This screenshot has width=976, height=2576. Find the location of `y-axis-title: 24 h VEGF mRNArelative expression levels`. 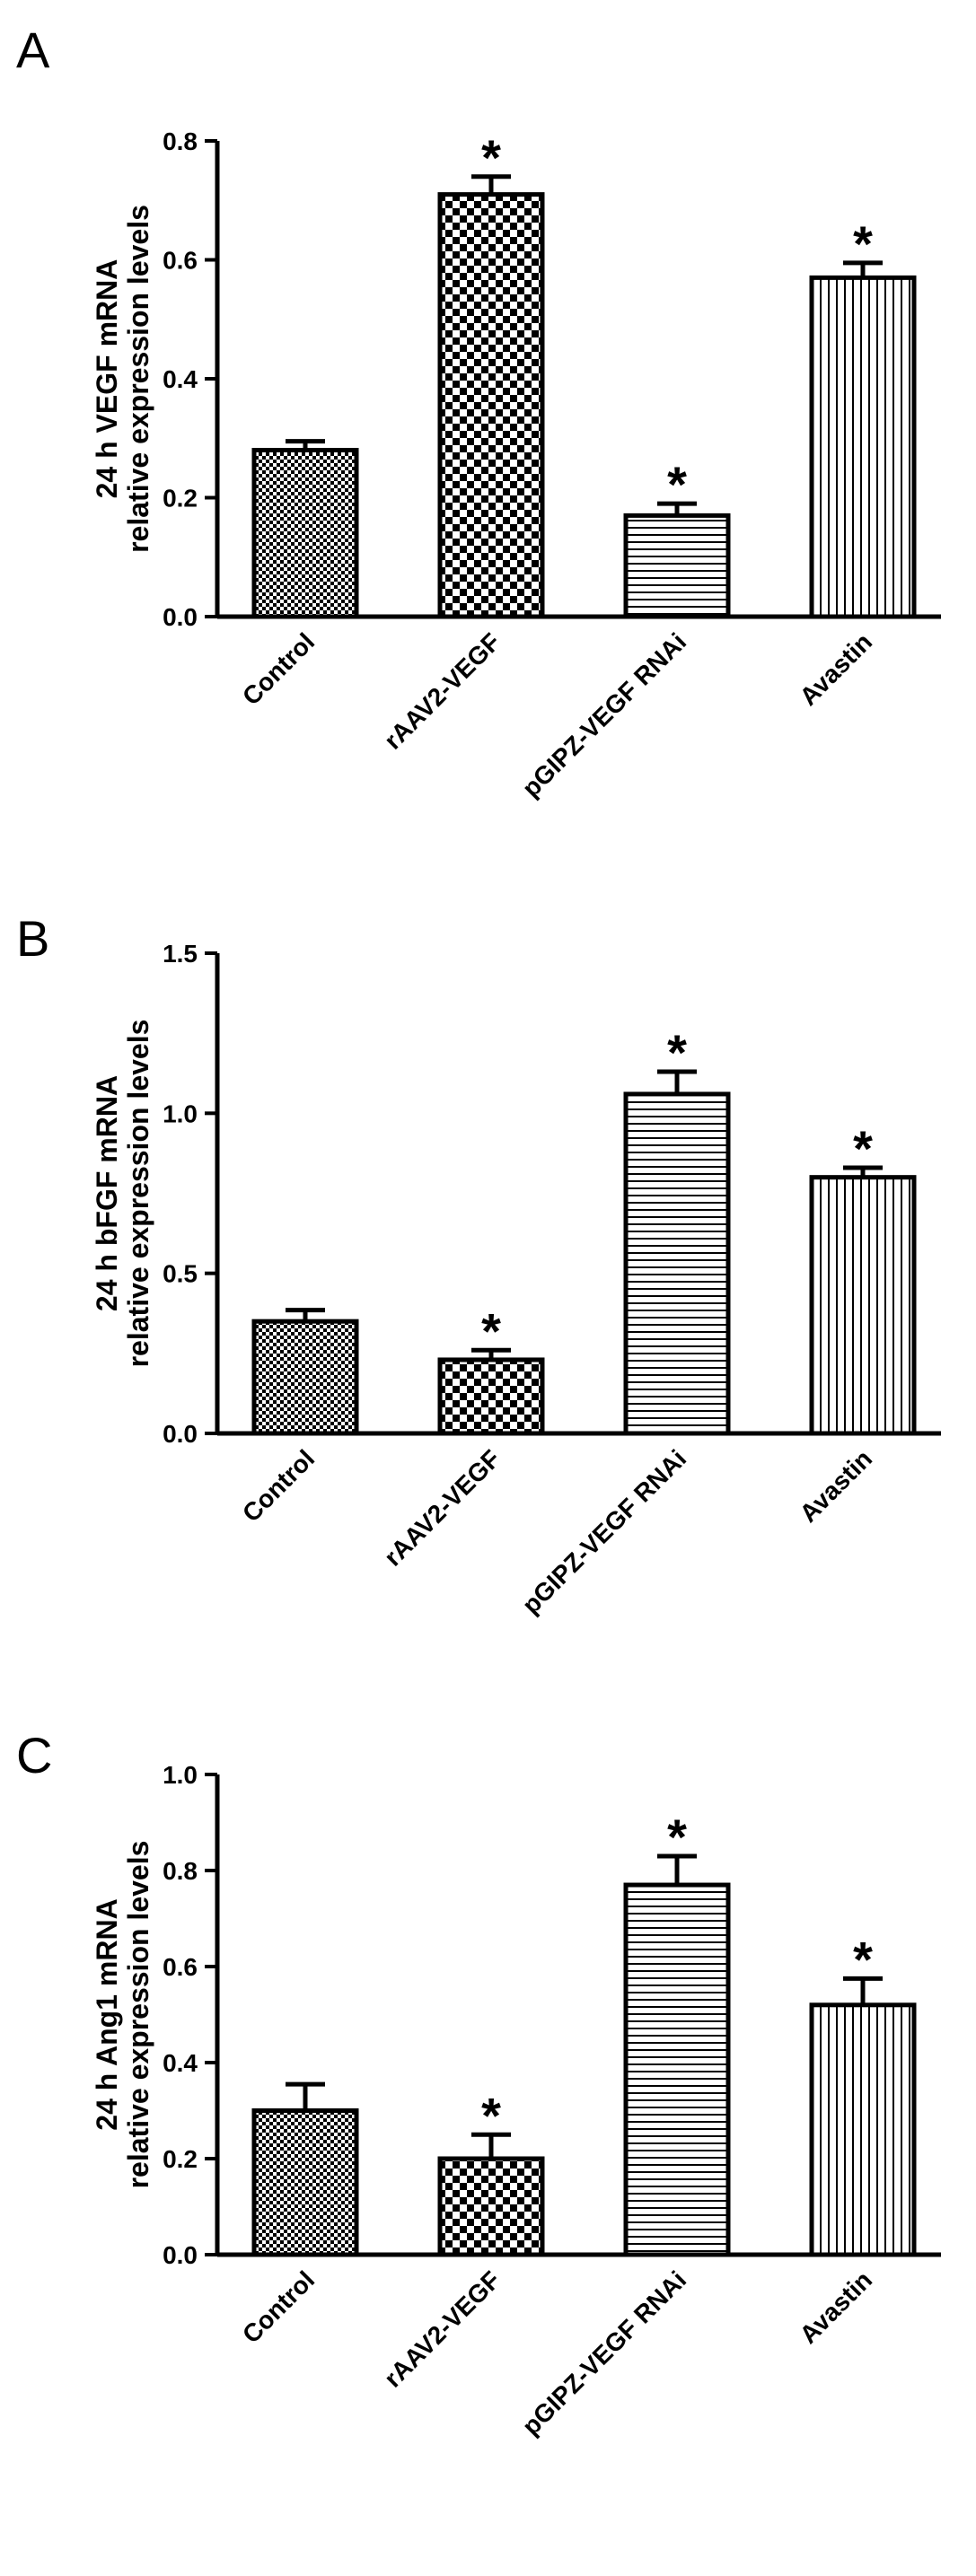

y-axis-title: 24 h VEGF mRNArelative expression levels is located at coordinates (122, 379).